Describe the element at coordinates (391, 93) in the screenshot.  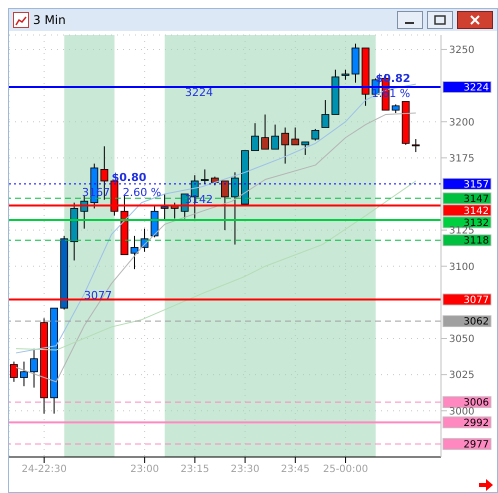
I see `annotation: 1.61 %` at that location.